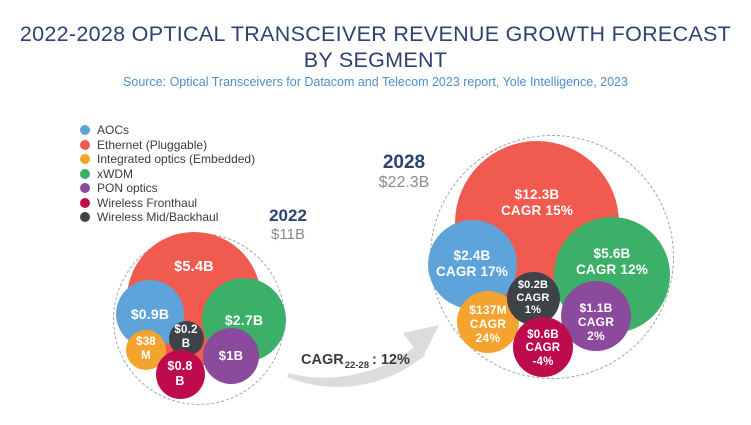 The width and height of the screenshot is (751, 425). I want to click on cluster-total: $11B, so click(288, 234).